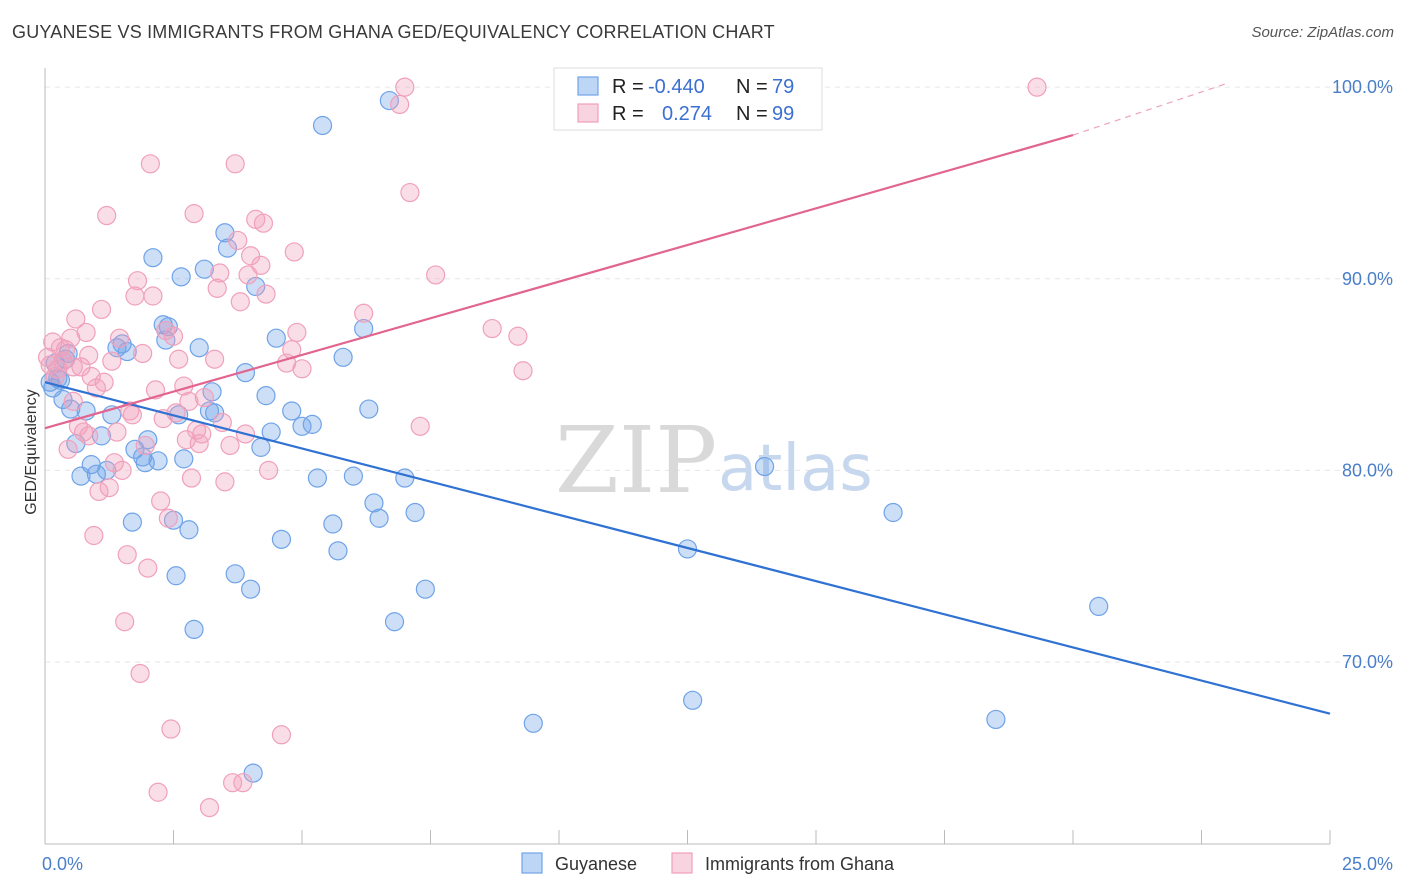 The image size is (1406, 892). I want to click on y-tick-label-0: 100.0%, so click(1362, 87).